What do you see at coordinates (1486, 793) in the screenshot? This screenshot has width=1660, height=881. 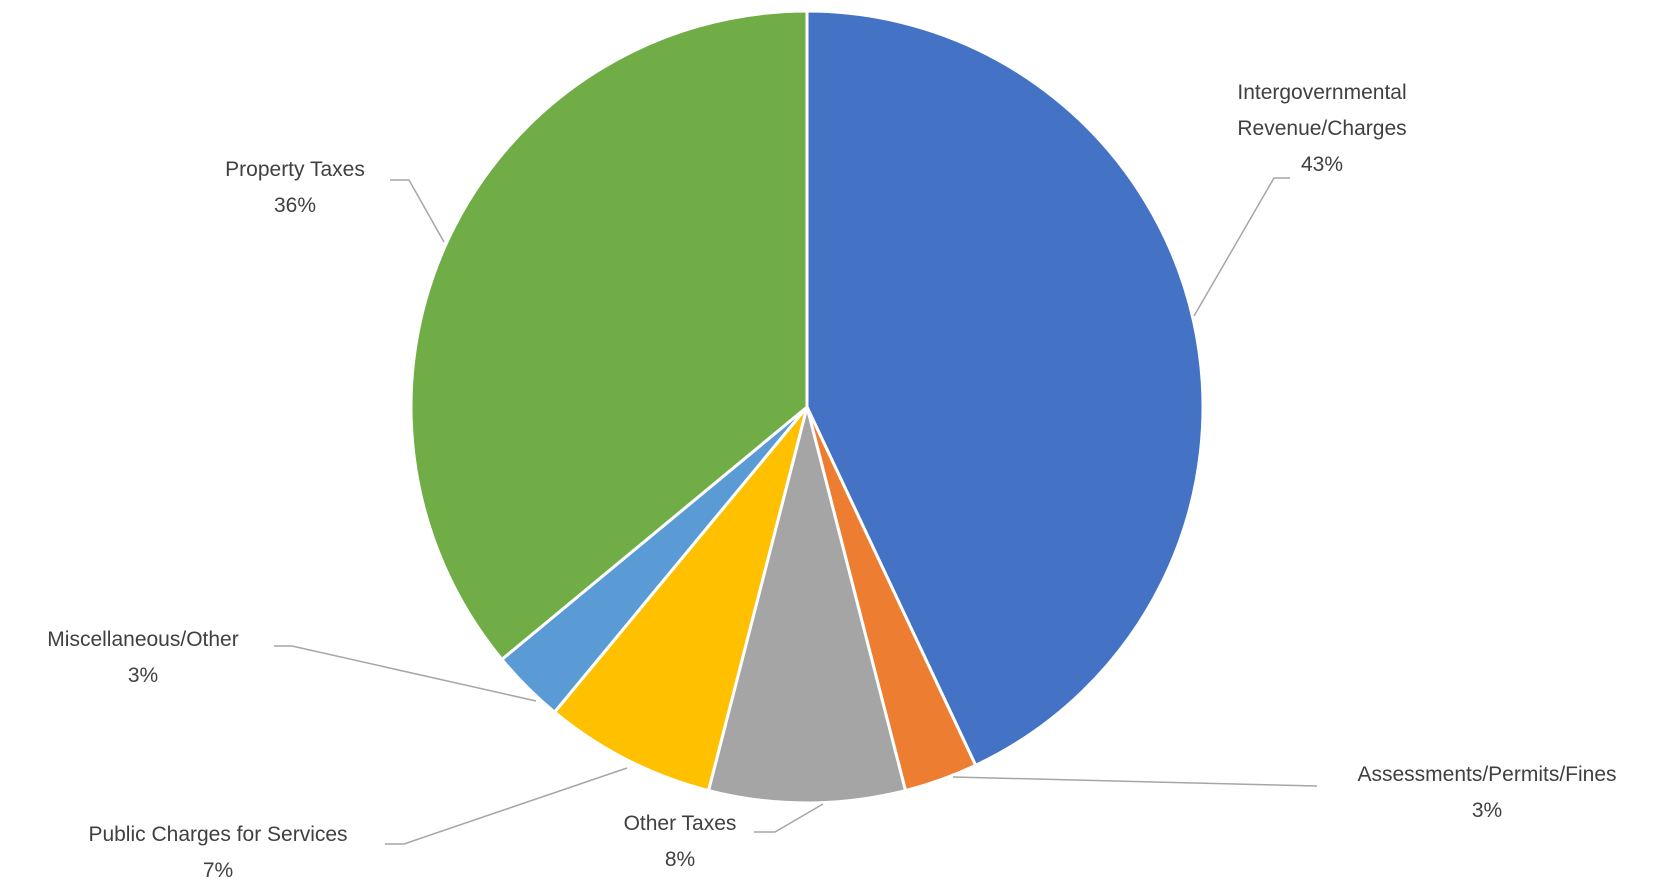 I see `data-label: Assessments/Permits/Fines 3%` at bounding box center [1486, 793].